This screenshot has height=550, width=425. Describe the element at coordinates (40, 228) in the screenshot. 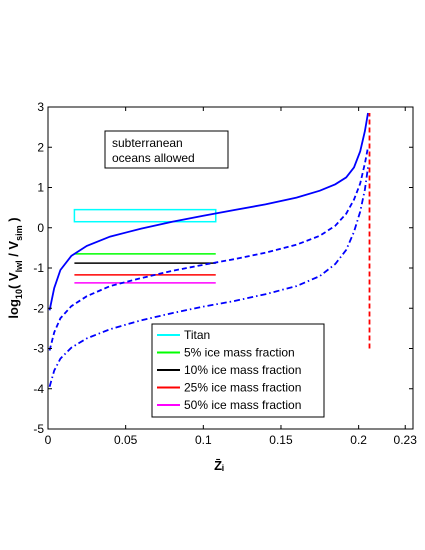

I see `y-tick-label: 0` at that location.